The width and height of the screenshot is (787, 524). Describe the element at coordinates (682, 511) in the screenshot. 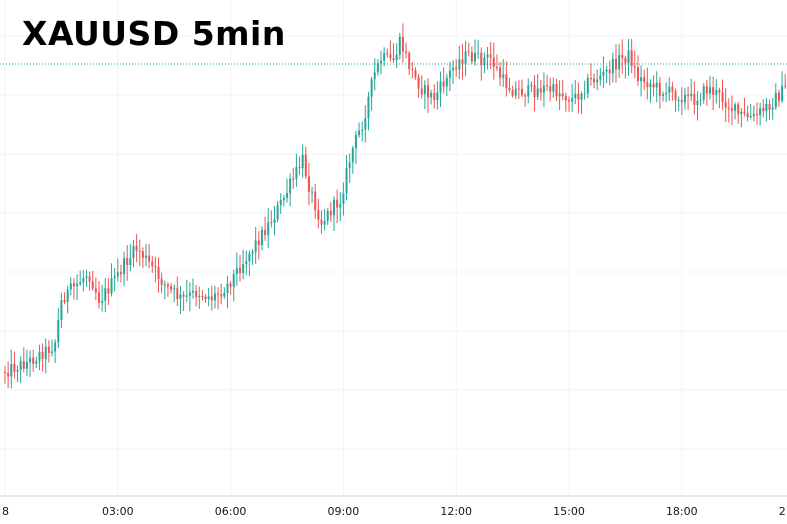

I see `x-tick-label: 18:00` at that location.